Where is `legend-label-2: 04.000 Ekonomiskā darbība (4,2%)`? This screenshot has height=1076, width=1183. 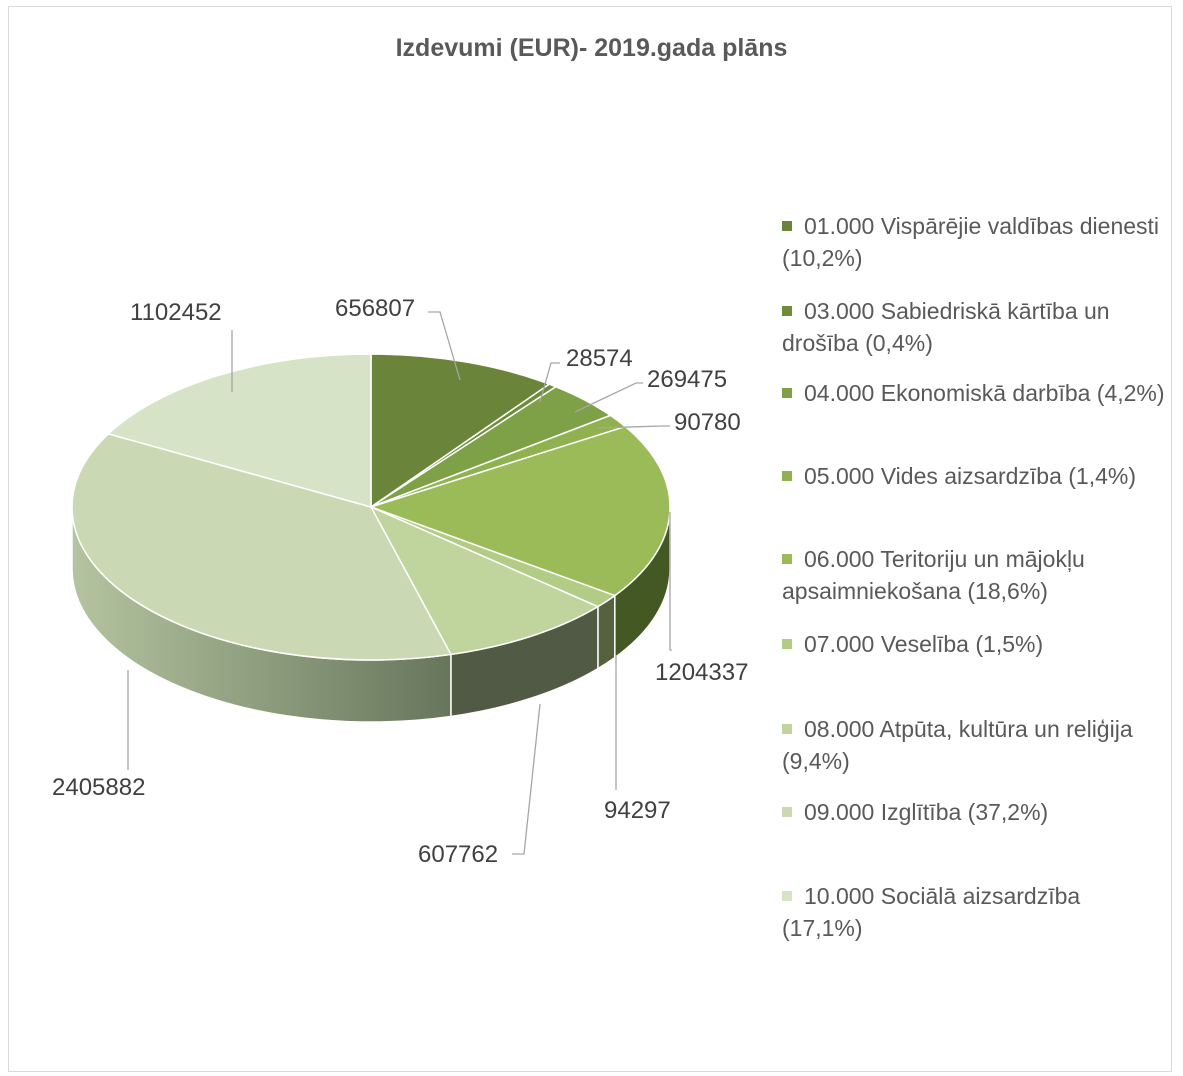
legend-label-2: 04.000 Ekonomiskā darbība (4,2%) is located at coordinates (984, 393).